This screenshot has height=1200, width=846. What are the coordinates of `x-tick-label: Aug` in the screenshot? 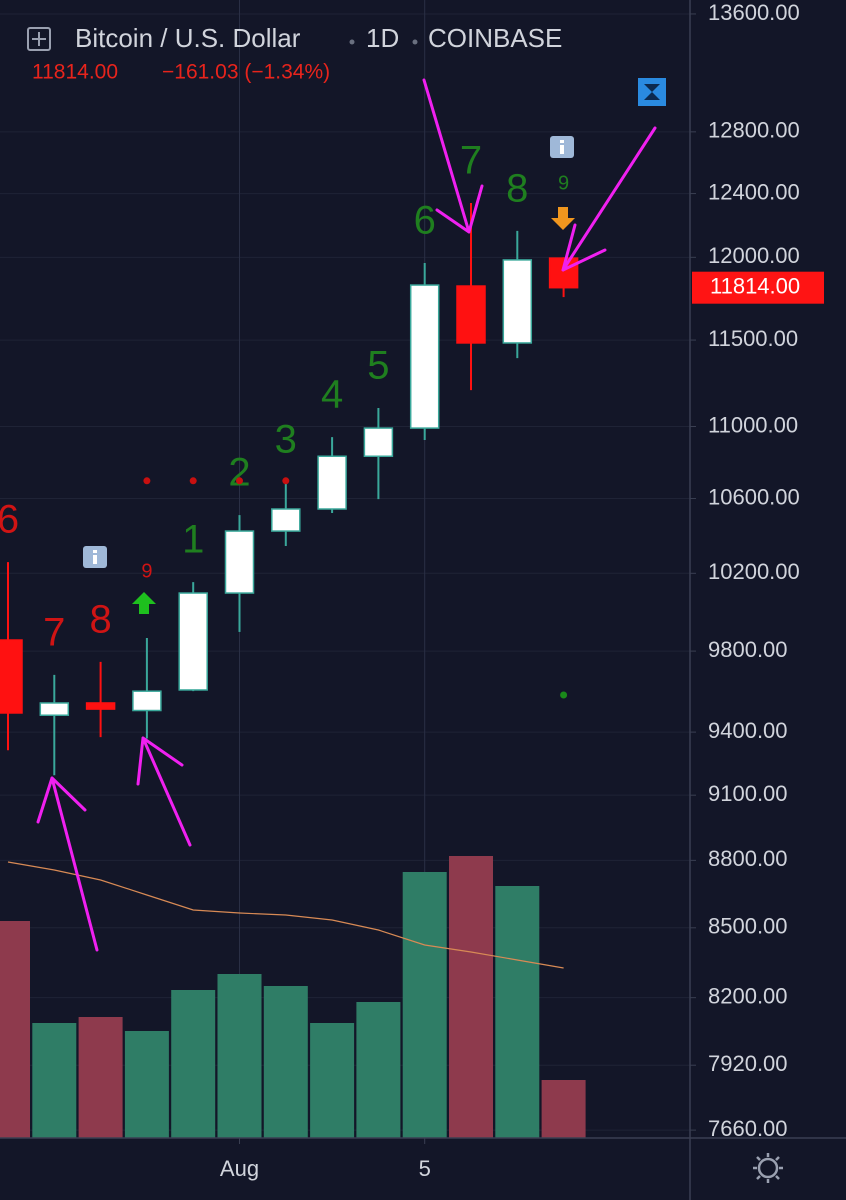 It's located at (239, 1168).